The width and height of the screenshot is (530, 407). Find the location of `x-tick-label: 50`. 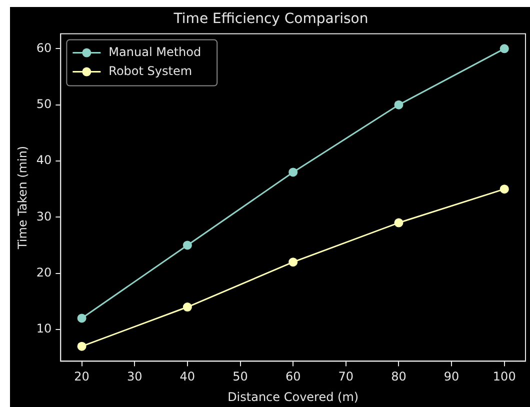

x-tick-label: 50 is located at coordinates (240, 377).